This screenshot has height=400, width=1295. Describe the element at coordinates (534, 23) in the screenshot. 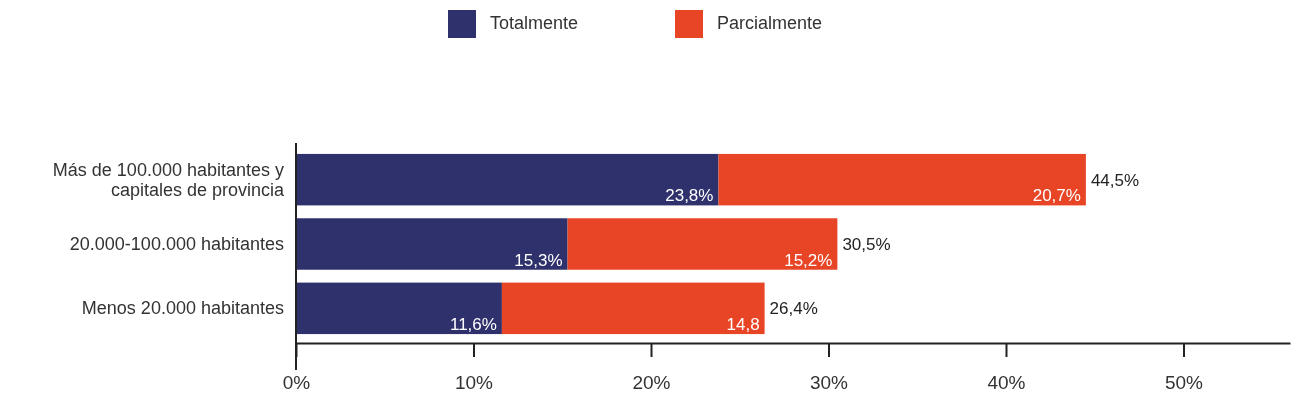

I see `legend-label: Totalmente` at that location.